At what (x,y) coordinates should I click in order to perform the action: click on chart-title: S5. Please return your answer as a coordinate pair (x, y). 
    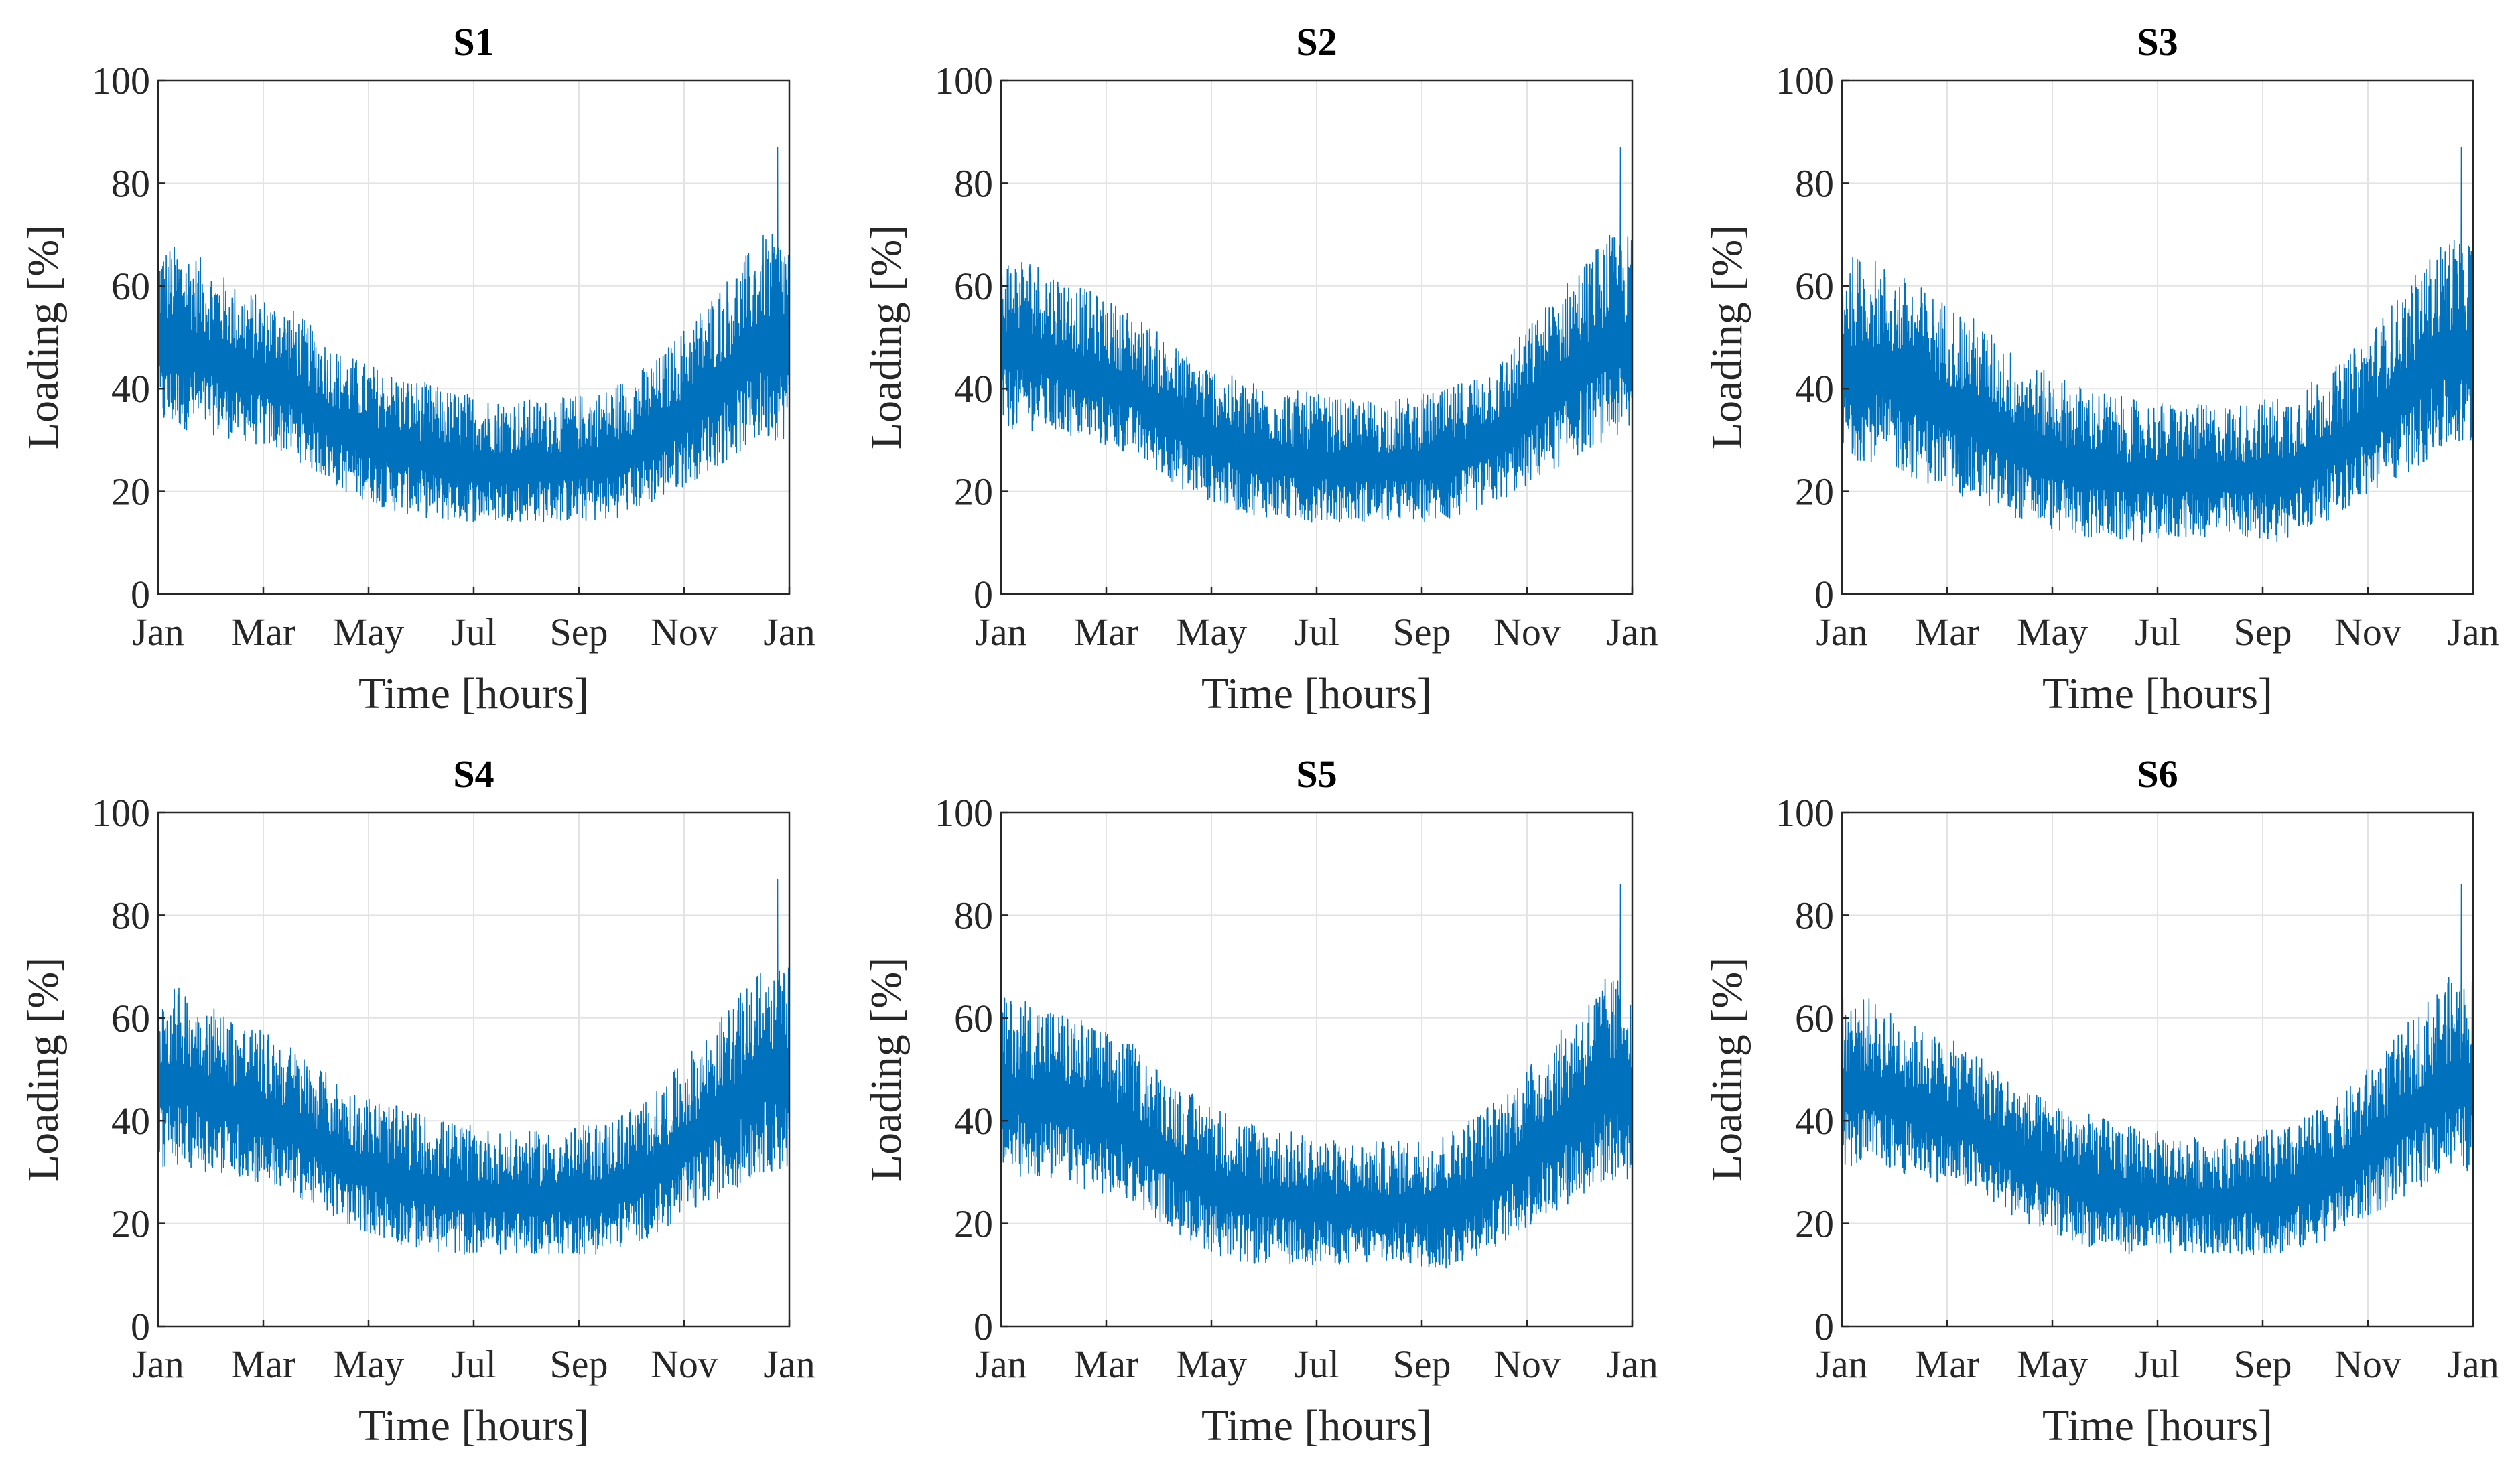
    Looking at the image, I should click on (1316, 774).